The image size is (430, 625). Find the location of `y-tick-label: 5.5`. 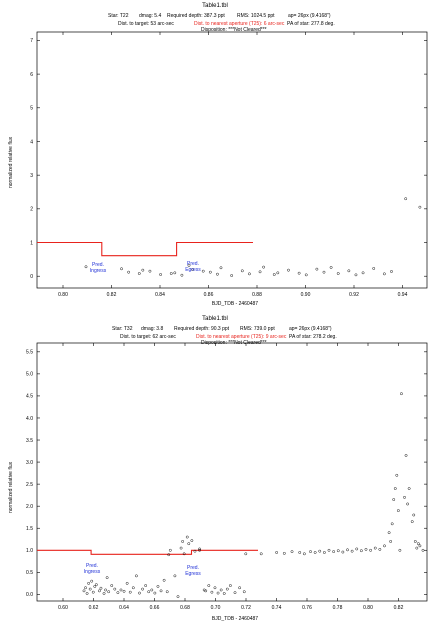

y-tick-label: 5.5 is located at coordinates (29, 353).